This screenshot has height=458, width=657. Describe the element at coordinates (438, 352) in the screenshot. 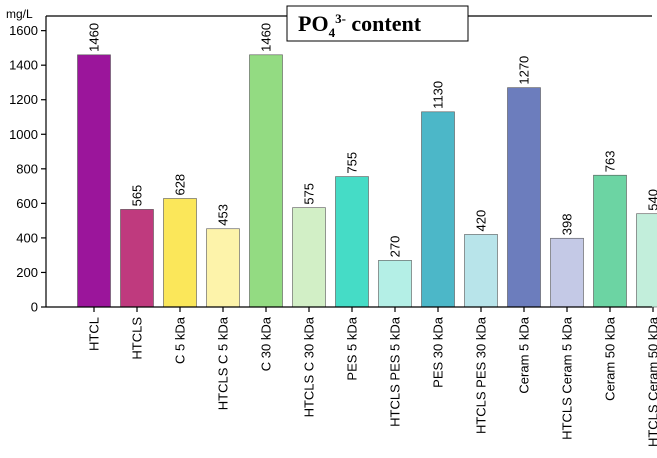

I see `x-tick-label: PES 30 kDa` at that location.